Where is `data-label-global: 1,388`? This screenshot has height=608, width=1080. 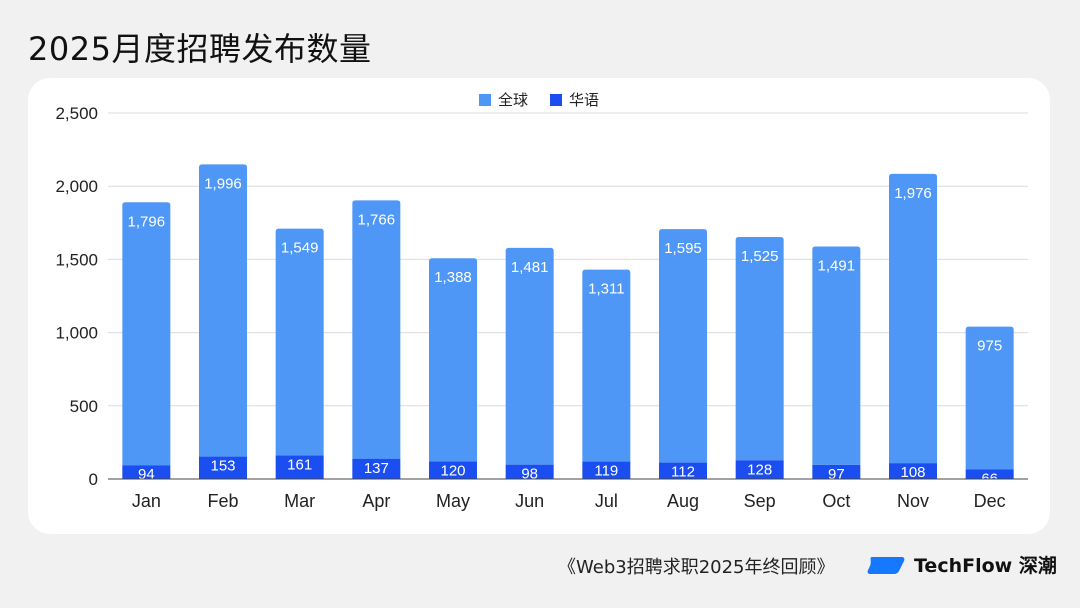
data-label-global: 1,388 is located at coordinates (453, 277).